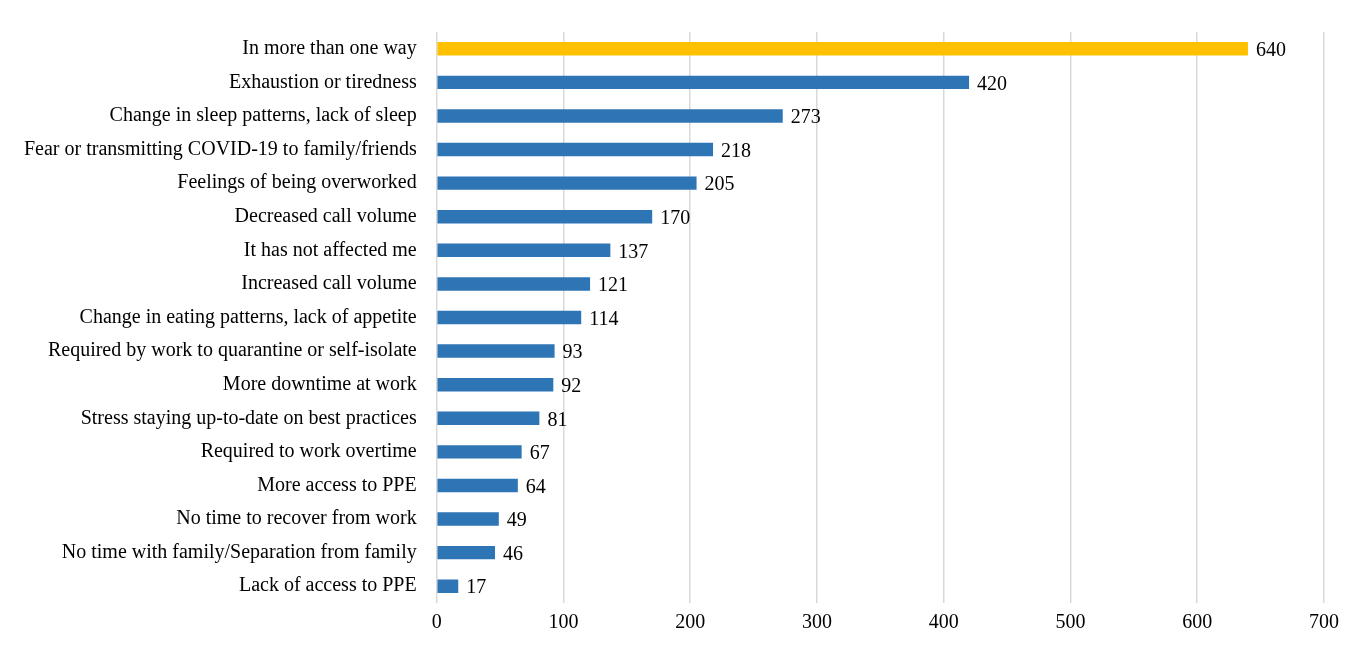  Describe the element at coordinates (296, 517) in the screenshot. I see `y-tick-label: No time to recover from work` at that location.